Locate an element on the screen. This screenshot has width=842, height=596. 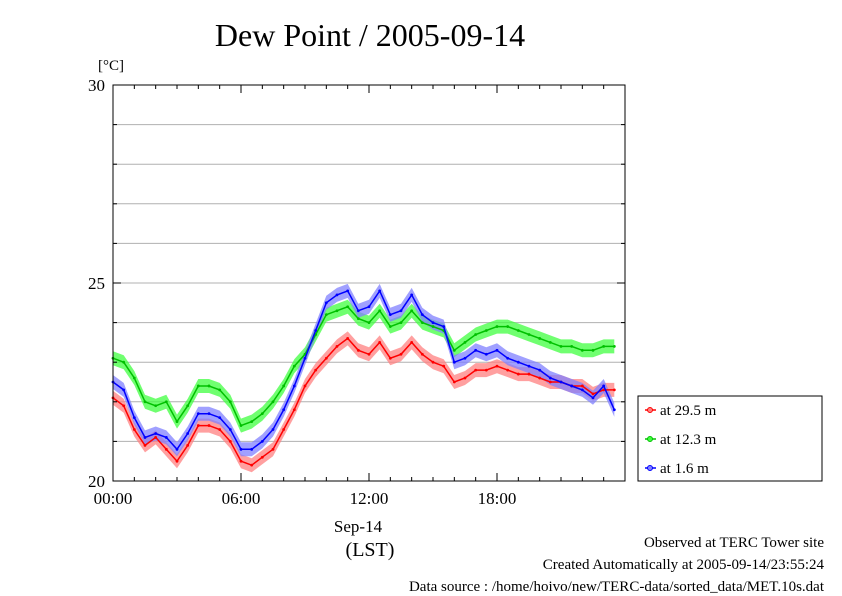
legend-label-2: at 1.6 m is located at coordinates (684, 469).